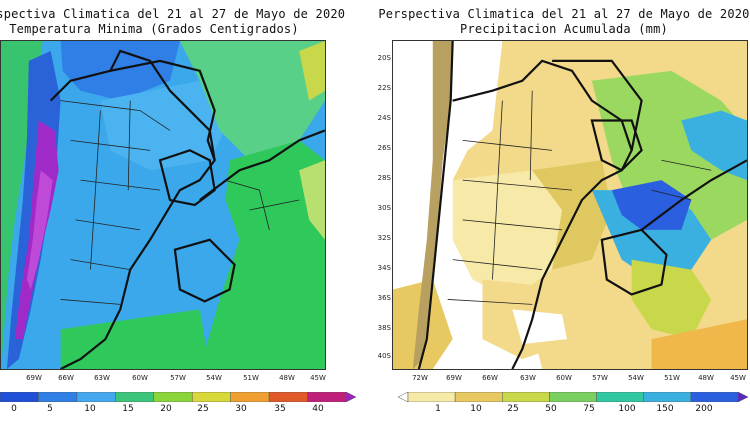 Image resolution: width=750 pixels, height=422 pixels. What do you see at coordinates (564, 29) in the screenshot?
I see `precipitation-title-line2: Precipitacion Acumulada (mm)` at bounding box center [564, 29].